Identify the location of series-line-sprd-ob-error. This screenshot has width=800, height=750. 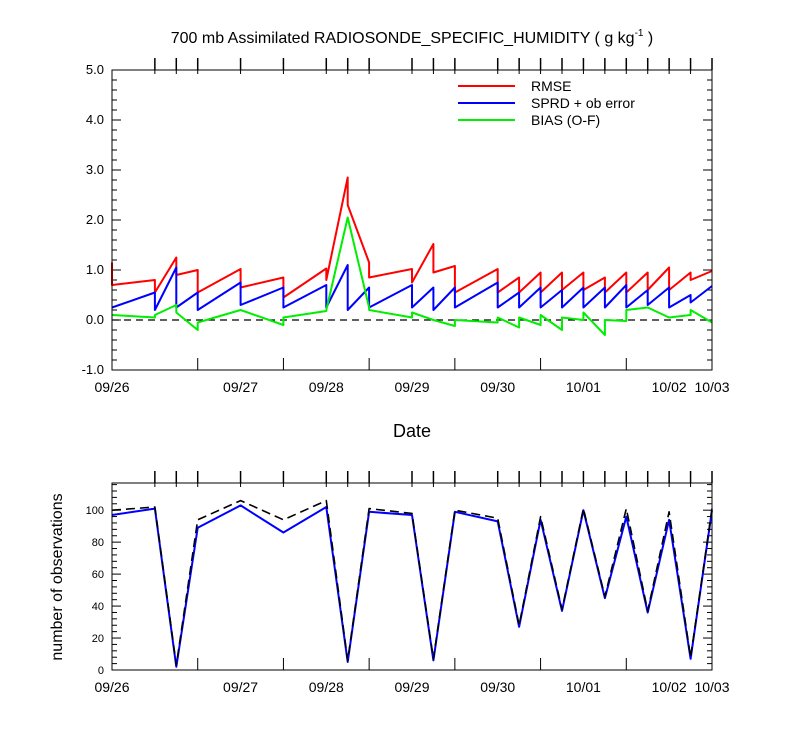
(412, 287).